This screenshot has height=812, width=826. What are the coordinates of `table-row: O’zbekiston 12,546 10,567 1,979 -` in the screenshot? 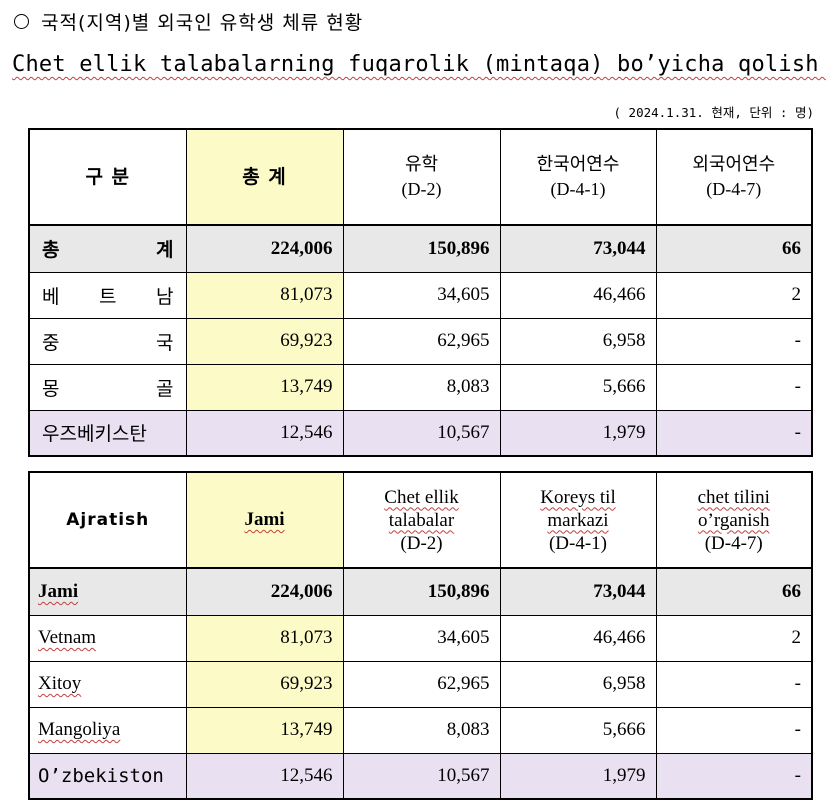 It's located at (420, 776).